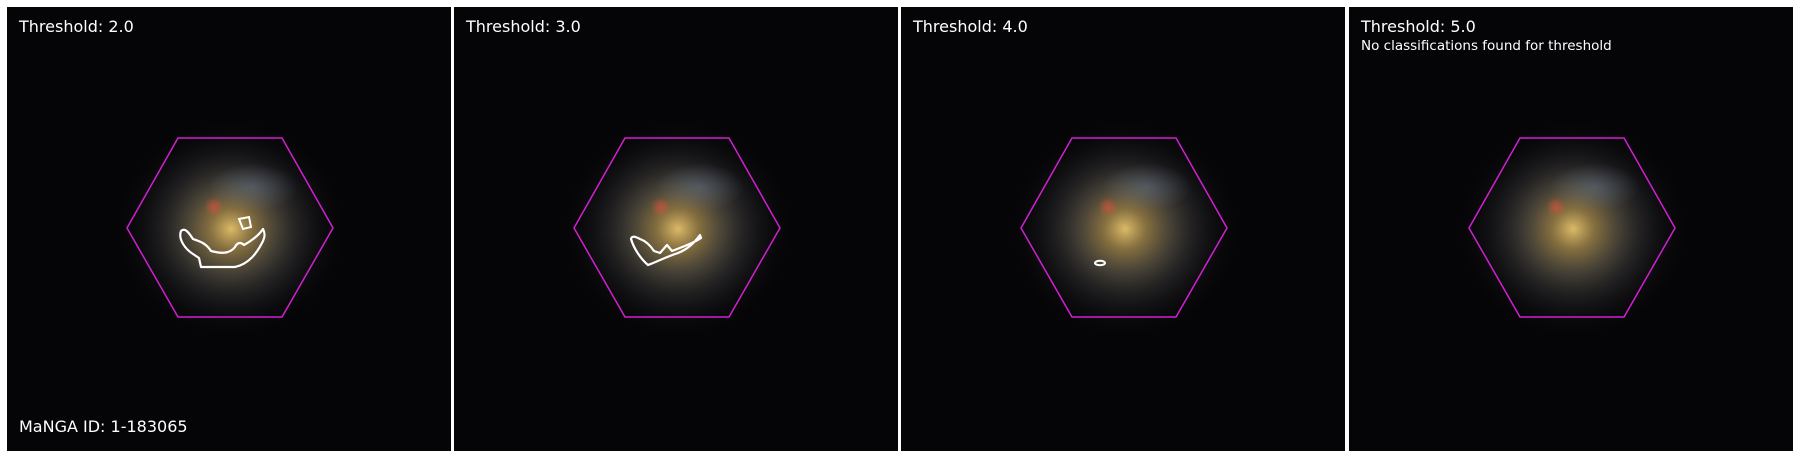  What do you see at coordinates (1486, 46) in the screenshot?
I see `no-classifications-note: No classifications found for threshold` at bounding box center [1486, 46].